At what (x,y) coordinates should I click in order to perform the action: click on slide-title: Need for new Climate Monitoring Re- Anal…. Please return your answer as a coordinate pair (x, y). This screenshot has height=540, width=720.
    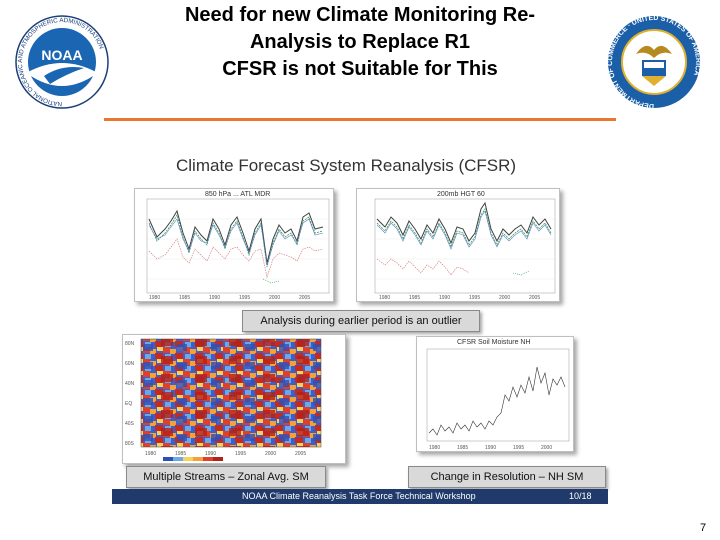
    Looking at the image, I should click on (360, 42).